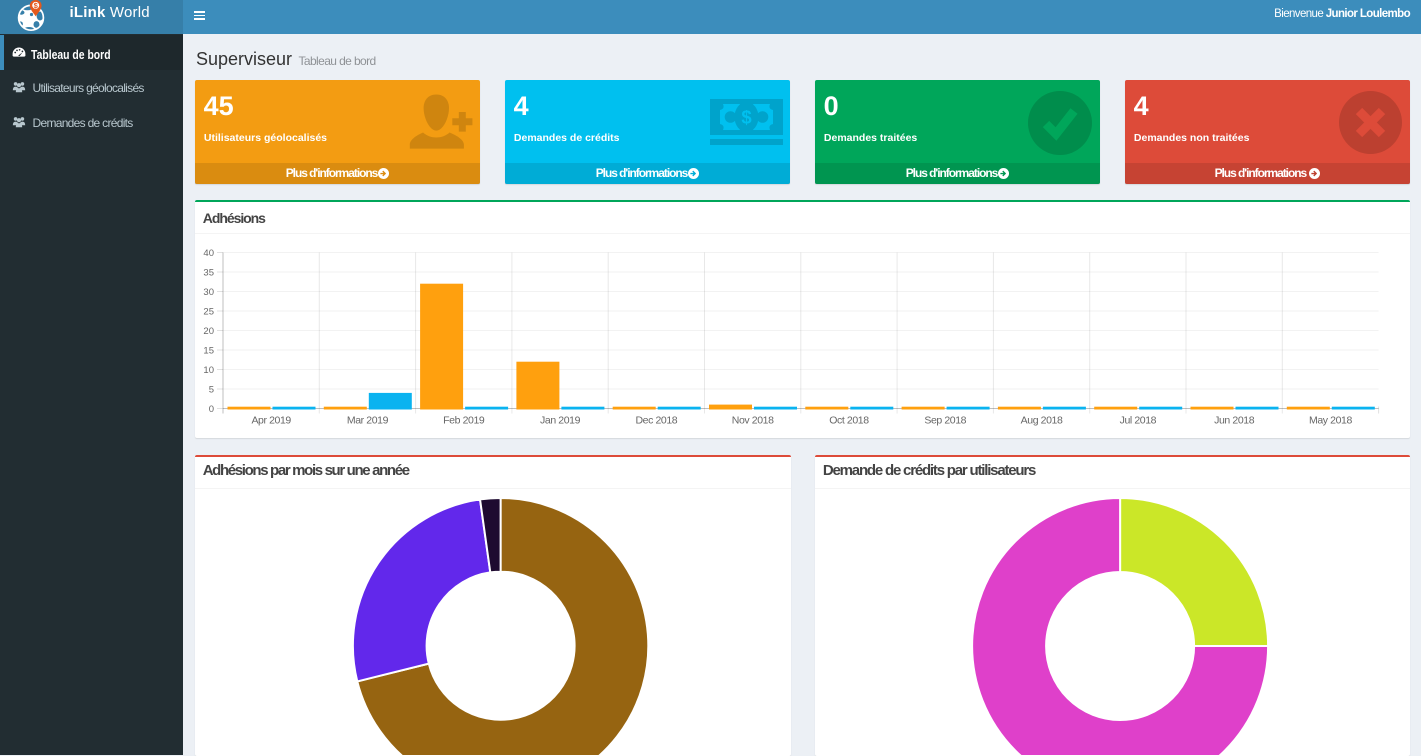 The image size is (1421, 756). I want to click on svg-text: 40, so click(208, 253).